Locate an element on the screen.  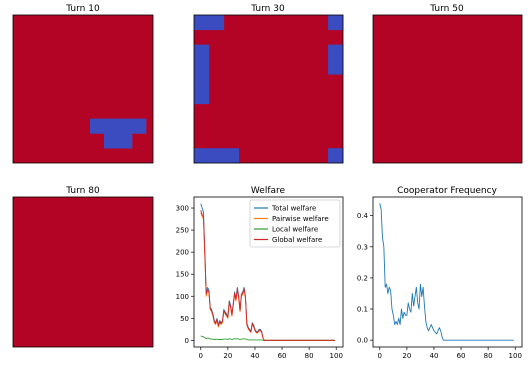
series-line-local-welfare is located at coordinates (267, 338).